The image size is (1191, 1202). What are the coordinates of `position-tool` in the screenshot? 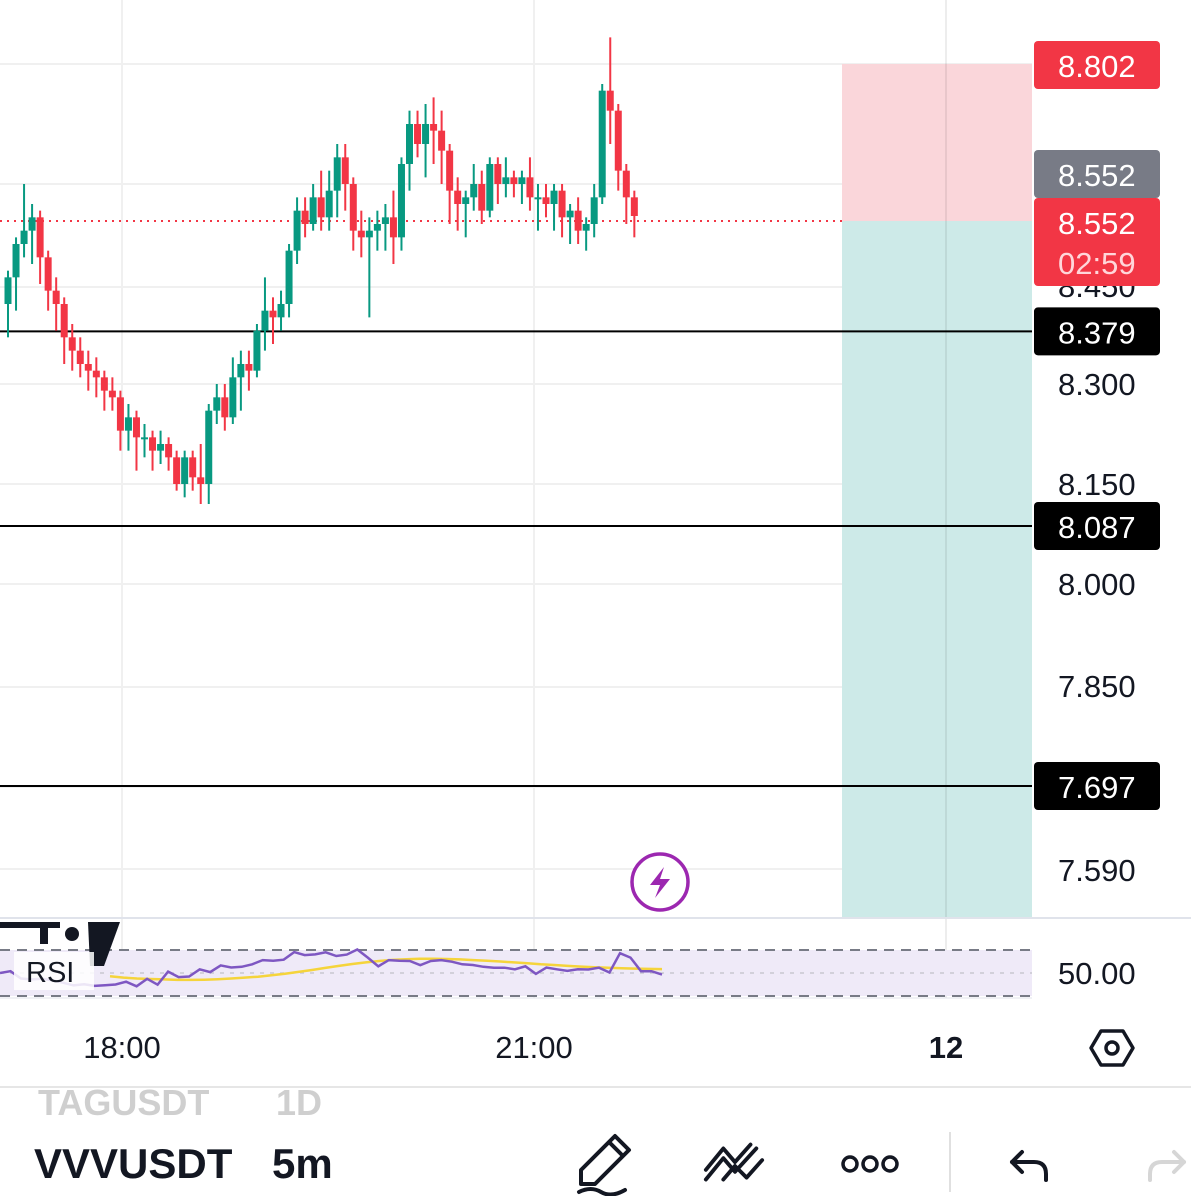 It's located at (937, 491).